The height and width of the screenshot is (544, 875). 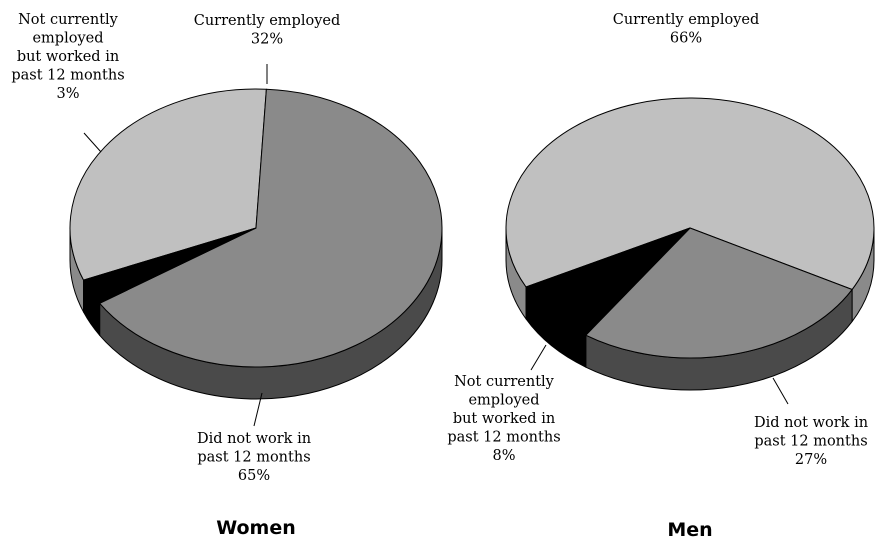 What do you see at coordinates (686, 29) in the screenshot?
I see `slice-label-employed: Currently employed 66%` at bounding box center [686, 29].